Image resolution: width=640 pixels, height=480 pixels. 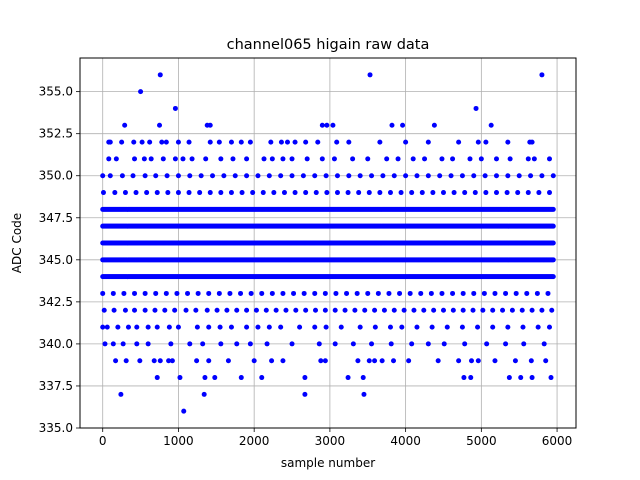 What do you see at coordinates (56, 176) in the screenshot?
I see `y-tick-label: 350.0` at bounding box center [56, 176].